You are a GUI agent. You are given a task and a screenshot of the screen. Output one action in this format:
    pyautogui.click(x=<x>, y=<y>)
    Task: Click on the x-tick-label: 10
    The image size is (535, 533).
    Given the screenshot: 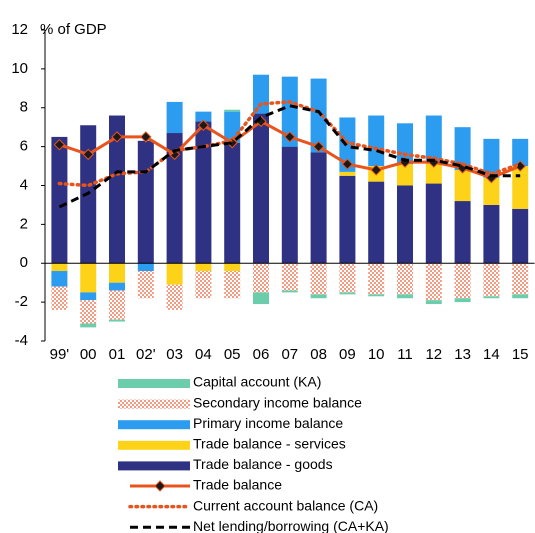 What is the action you would take?
    pyautogui.click(x=376, y=354)
    